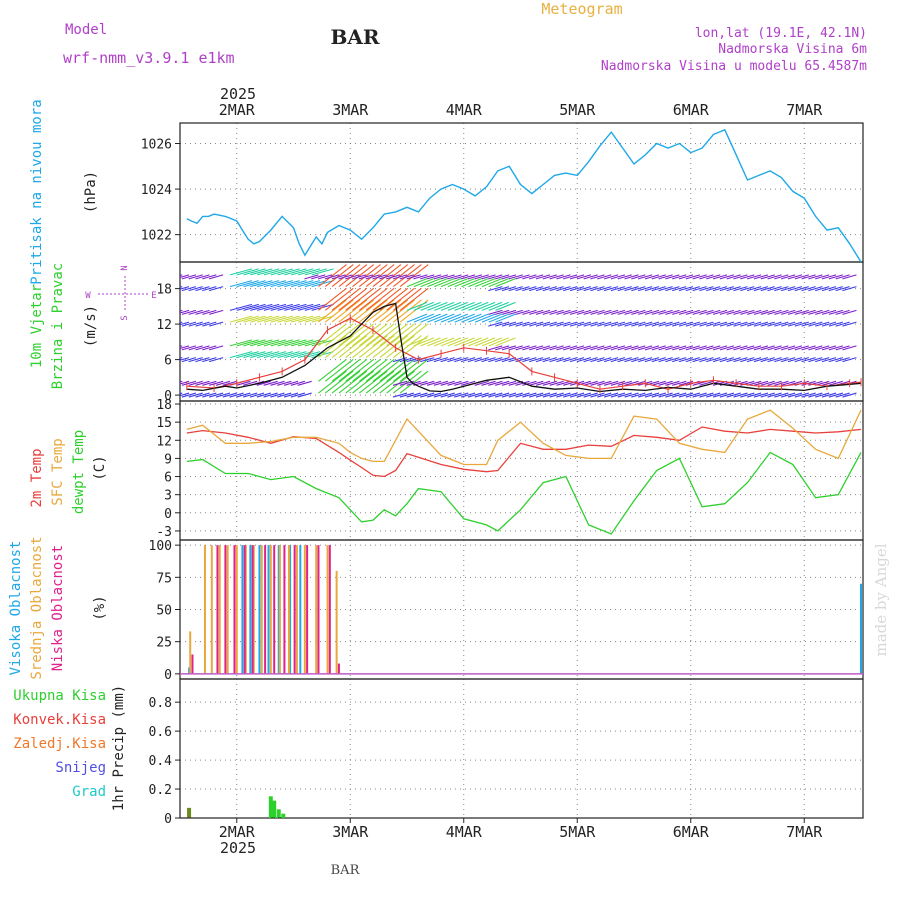 This screenshot has height=900, width=900. What do you see at coordinates (238, 848) in the screenshot?
I see `year-label-bottom: 2025` at bounding box center [238, 848].